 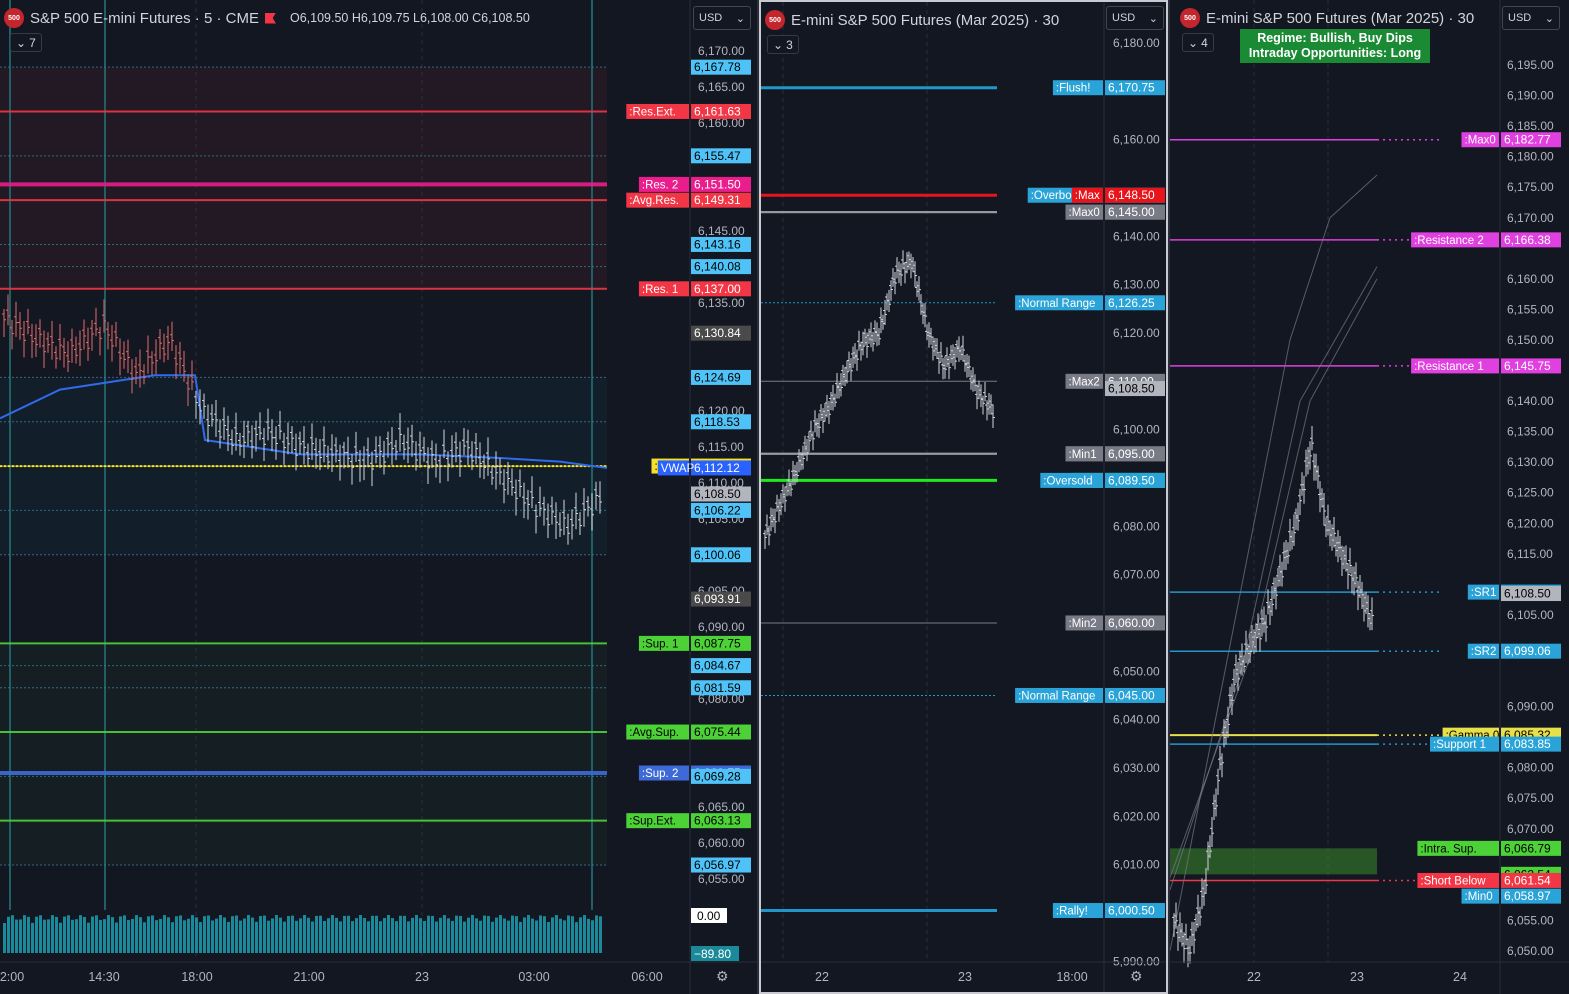 I want to click on volume-bottom-label: −89.80, so click(x=712, y=954).